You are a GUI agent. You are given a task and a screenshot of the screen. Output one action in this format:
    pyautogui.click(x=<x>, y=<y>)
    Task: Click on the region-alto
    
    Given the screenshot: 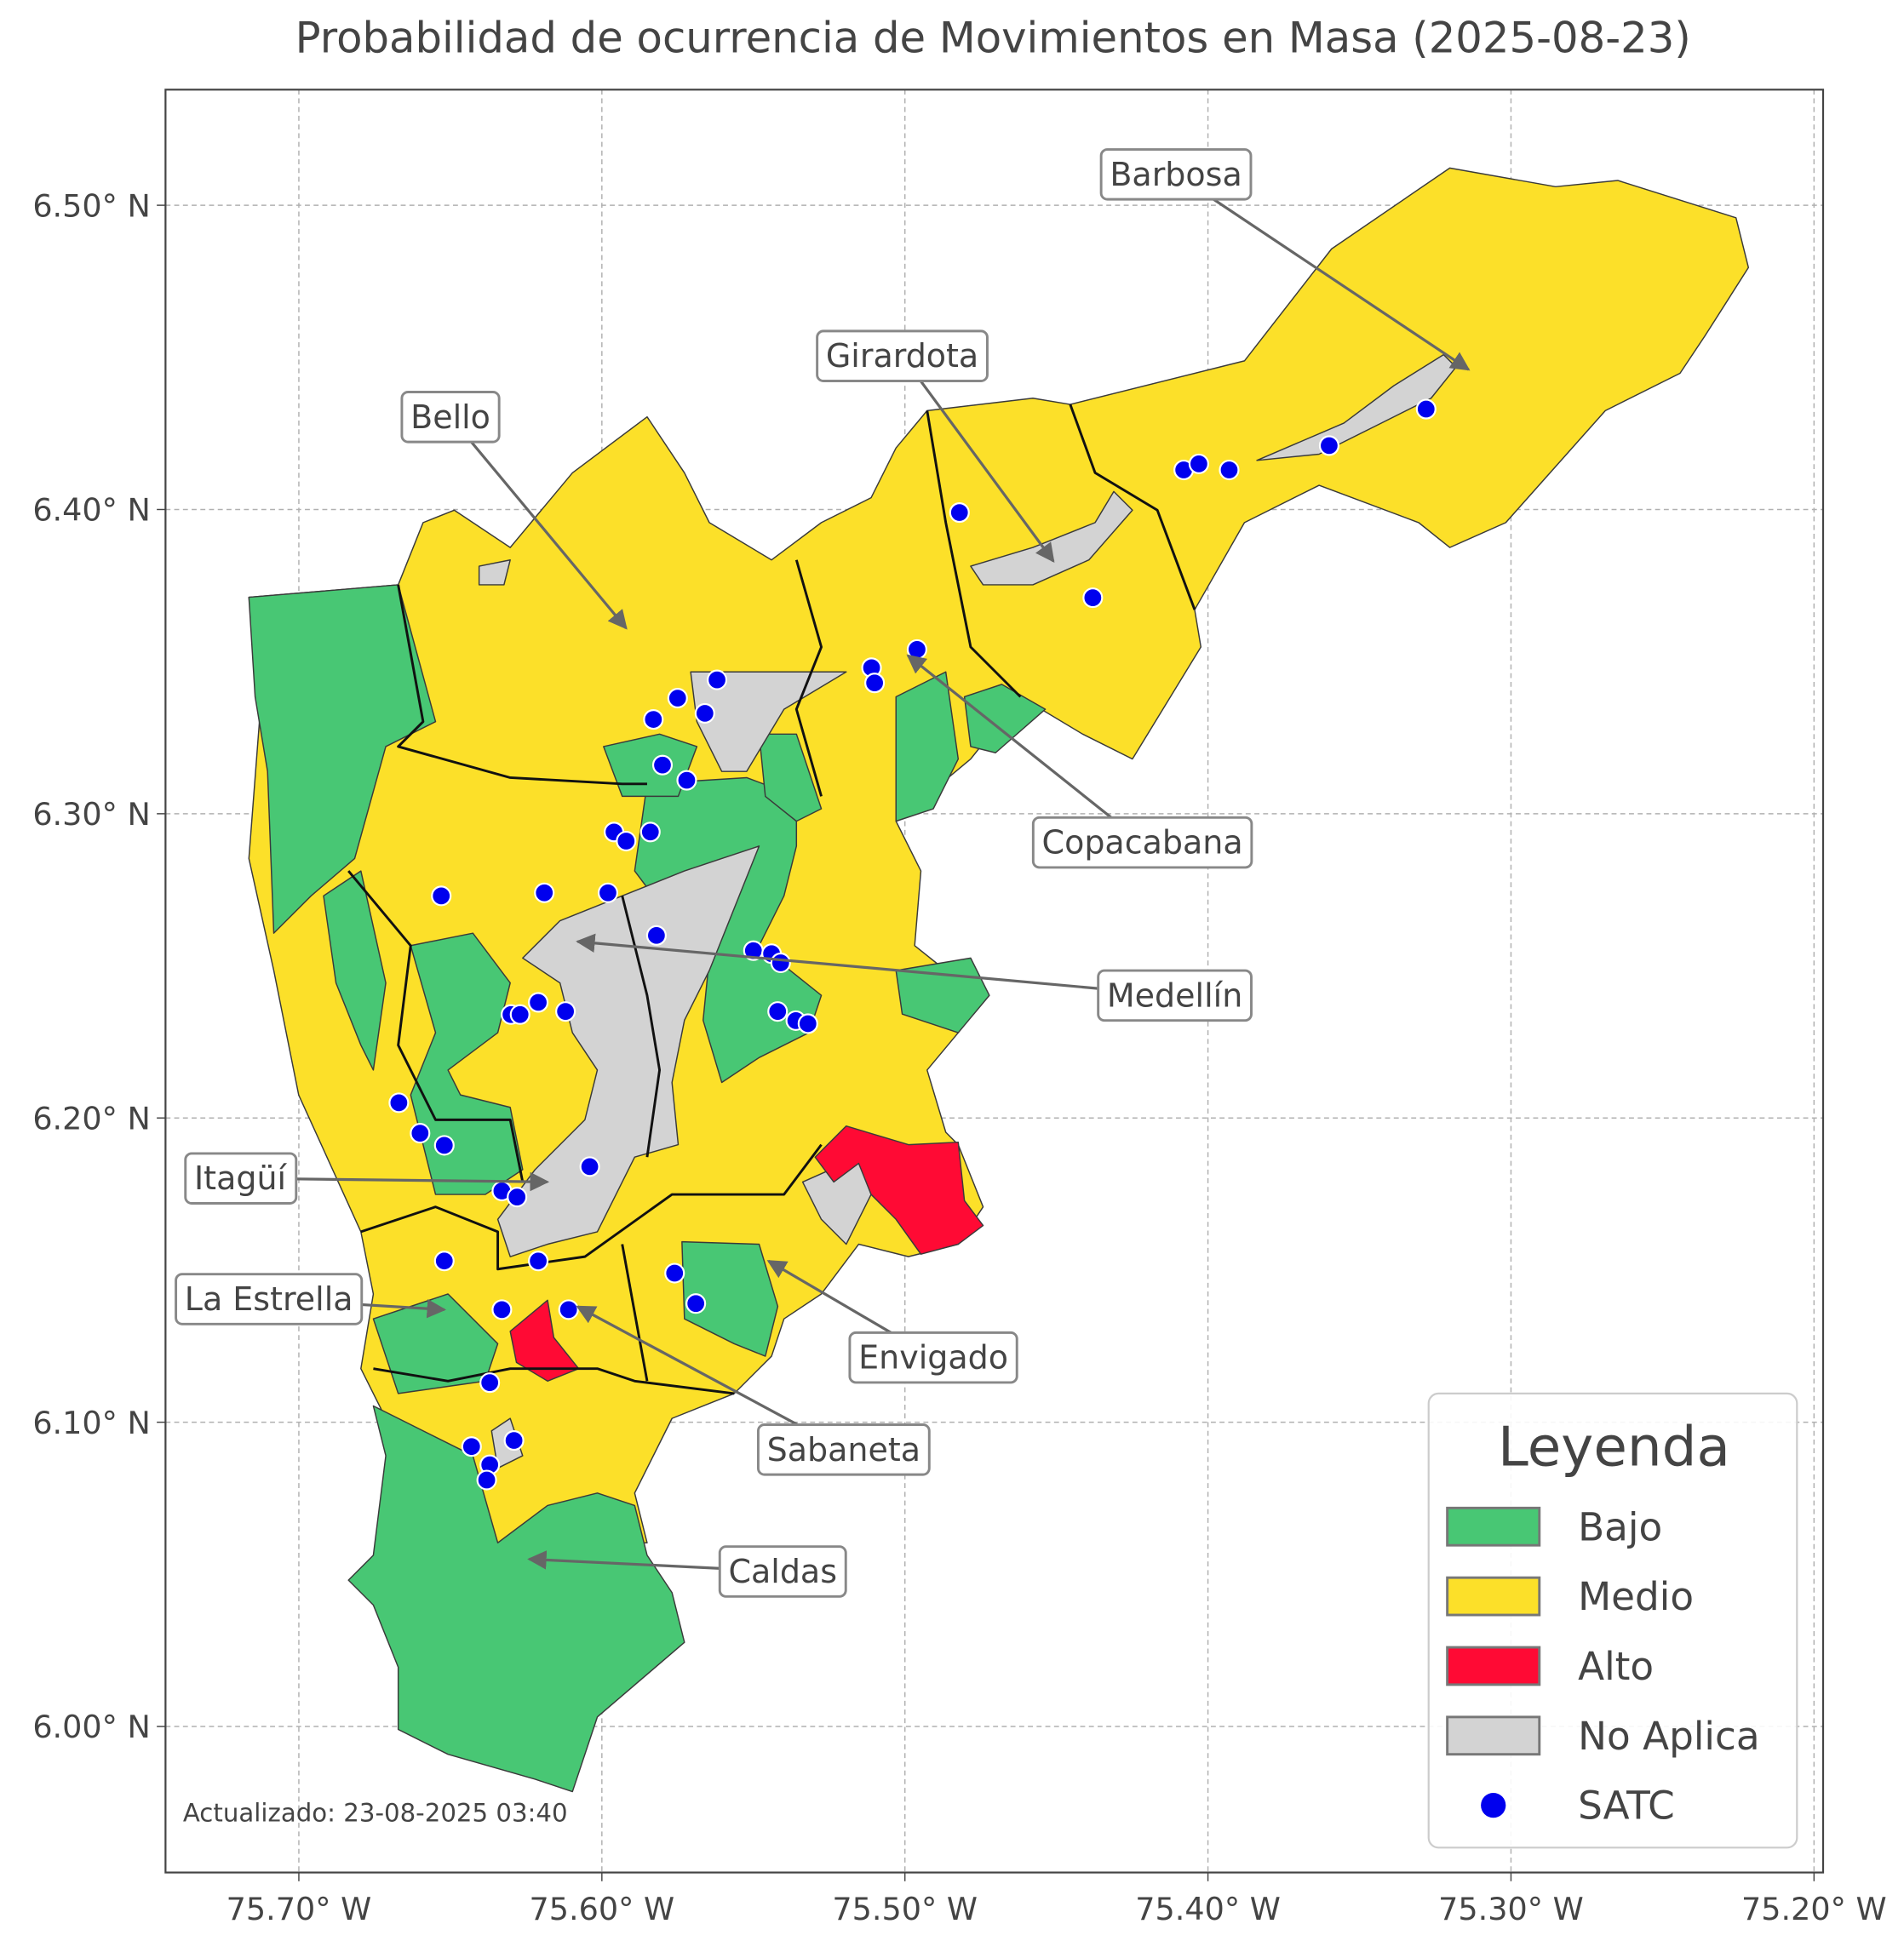 What is the action you would take?
    pyautogui.click(x=899, y=1190)
    